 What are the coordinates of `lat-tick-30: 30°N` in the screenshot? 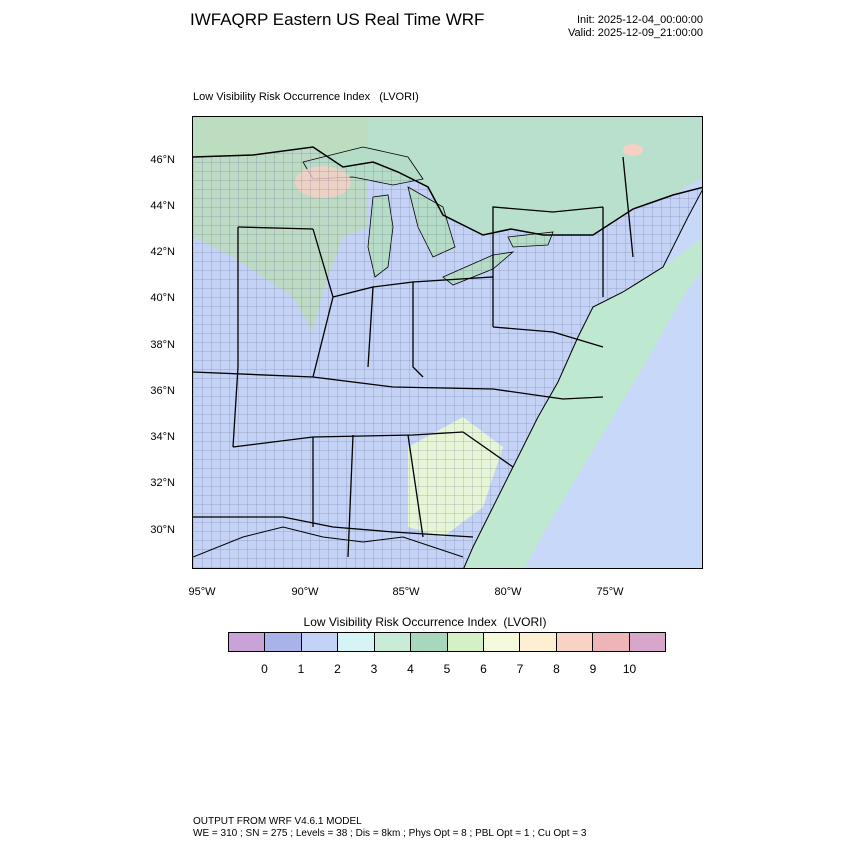 It's located at (162, 530).